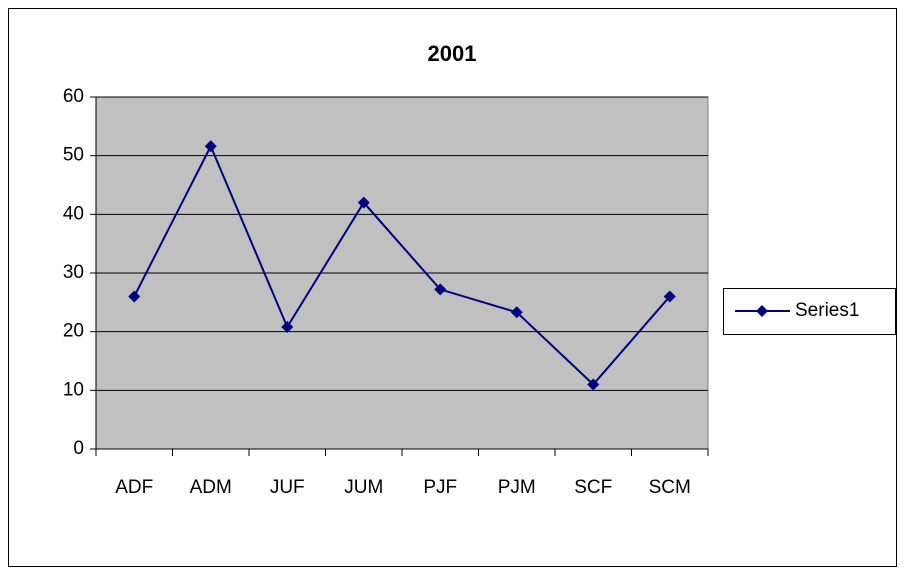  What do you see at coordinates (287, 487) in the screenshot?
I see `x-tick-label: JUF` at bounding box center [287, 487].